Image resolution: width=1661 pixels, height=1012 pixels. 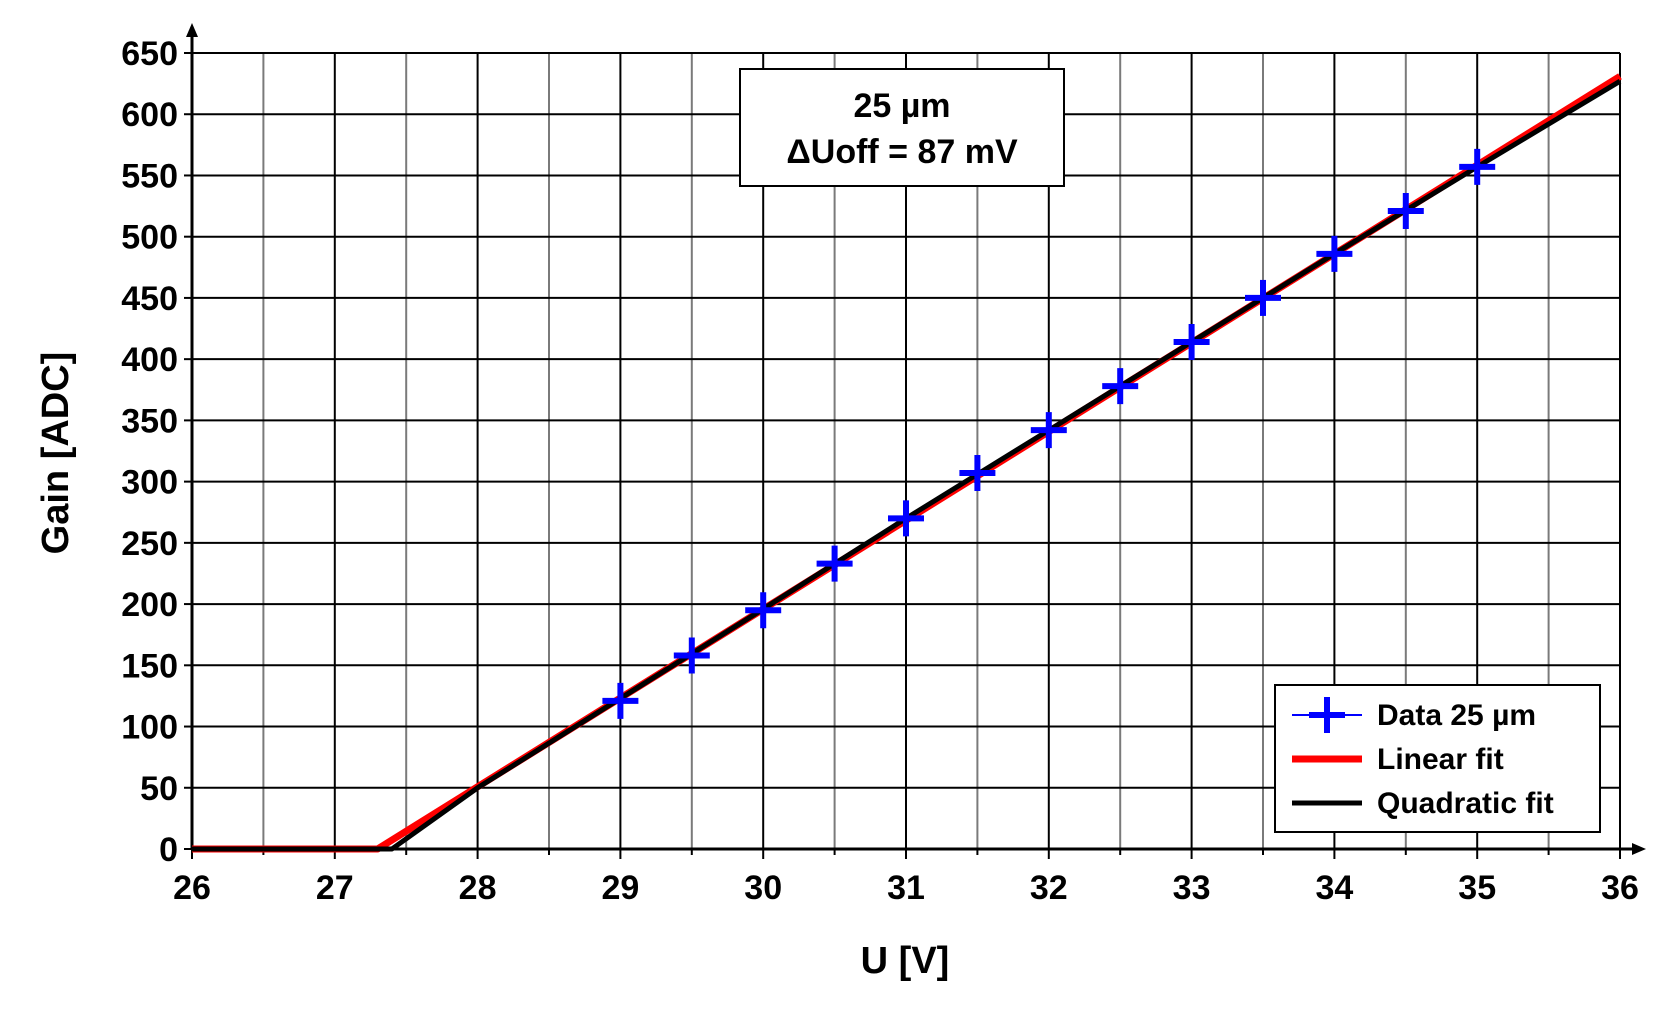 I want to click on legend-label-linear: Linear fit, so click(x=1440, y=759).